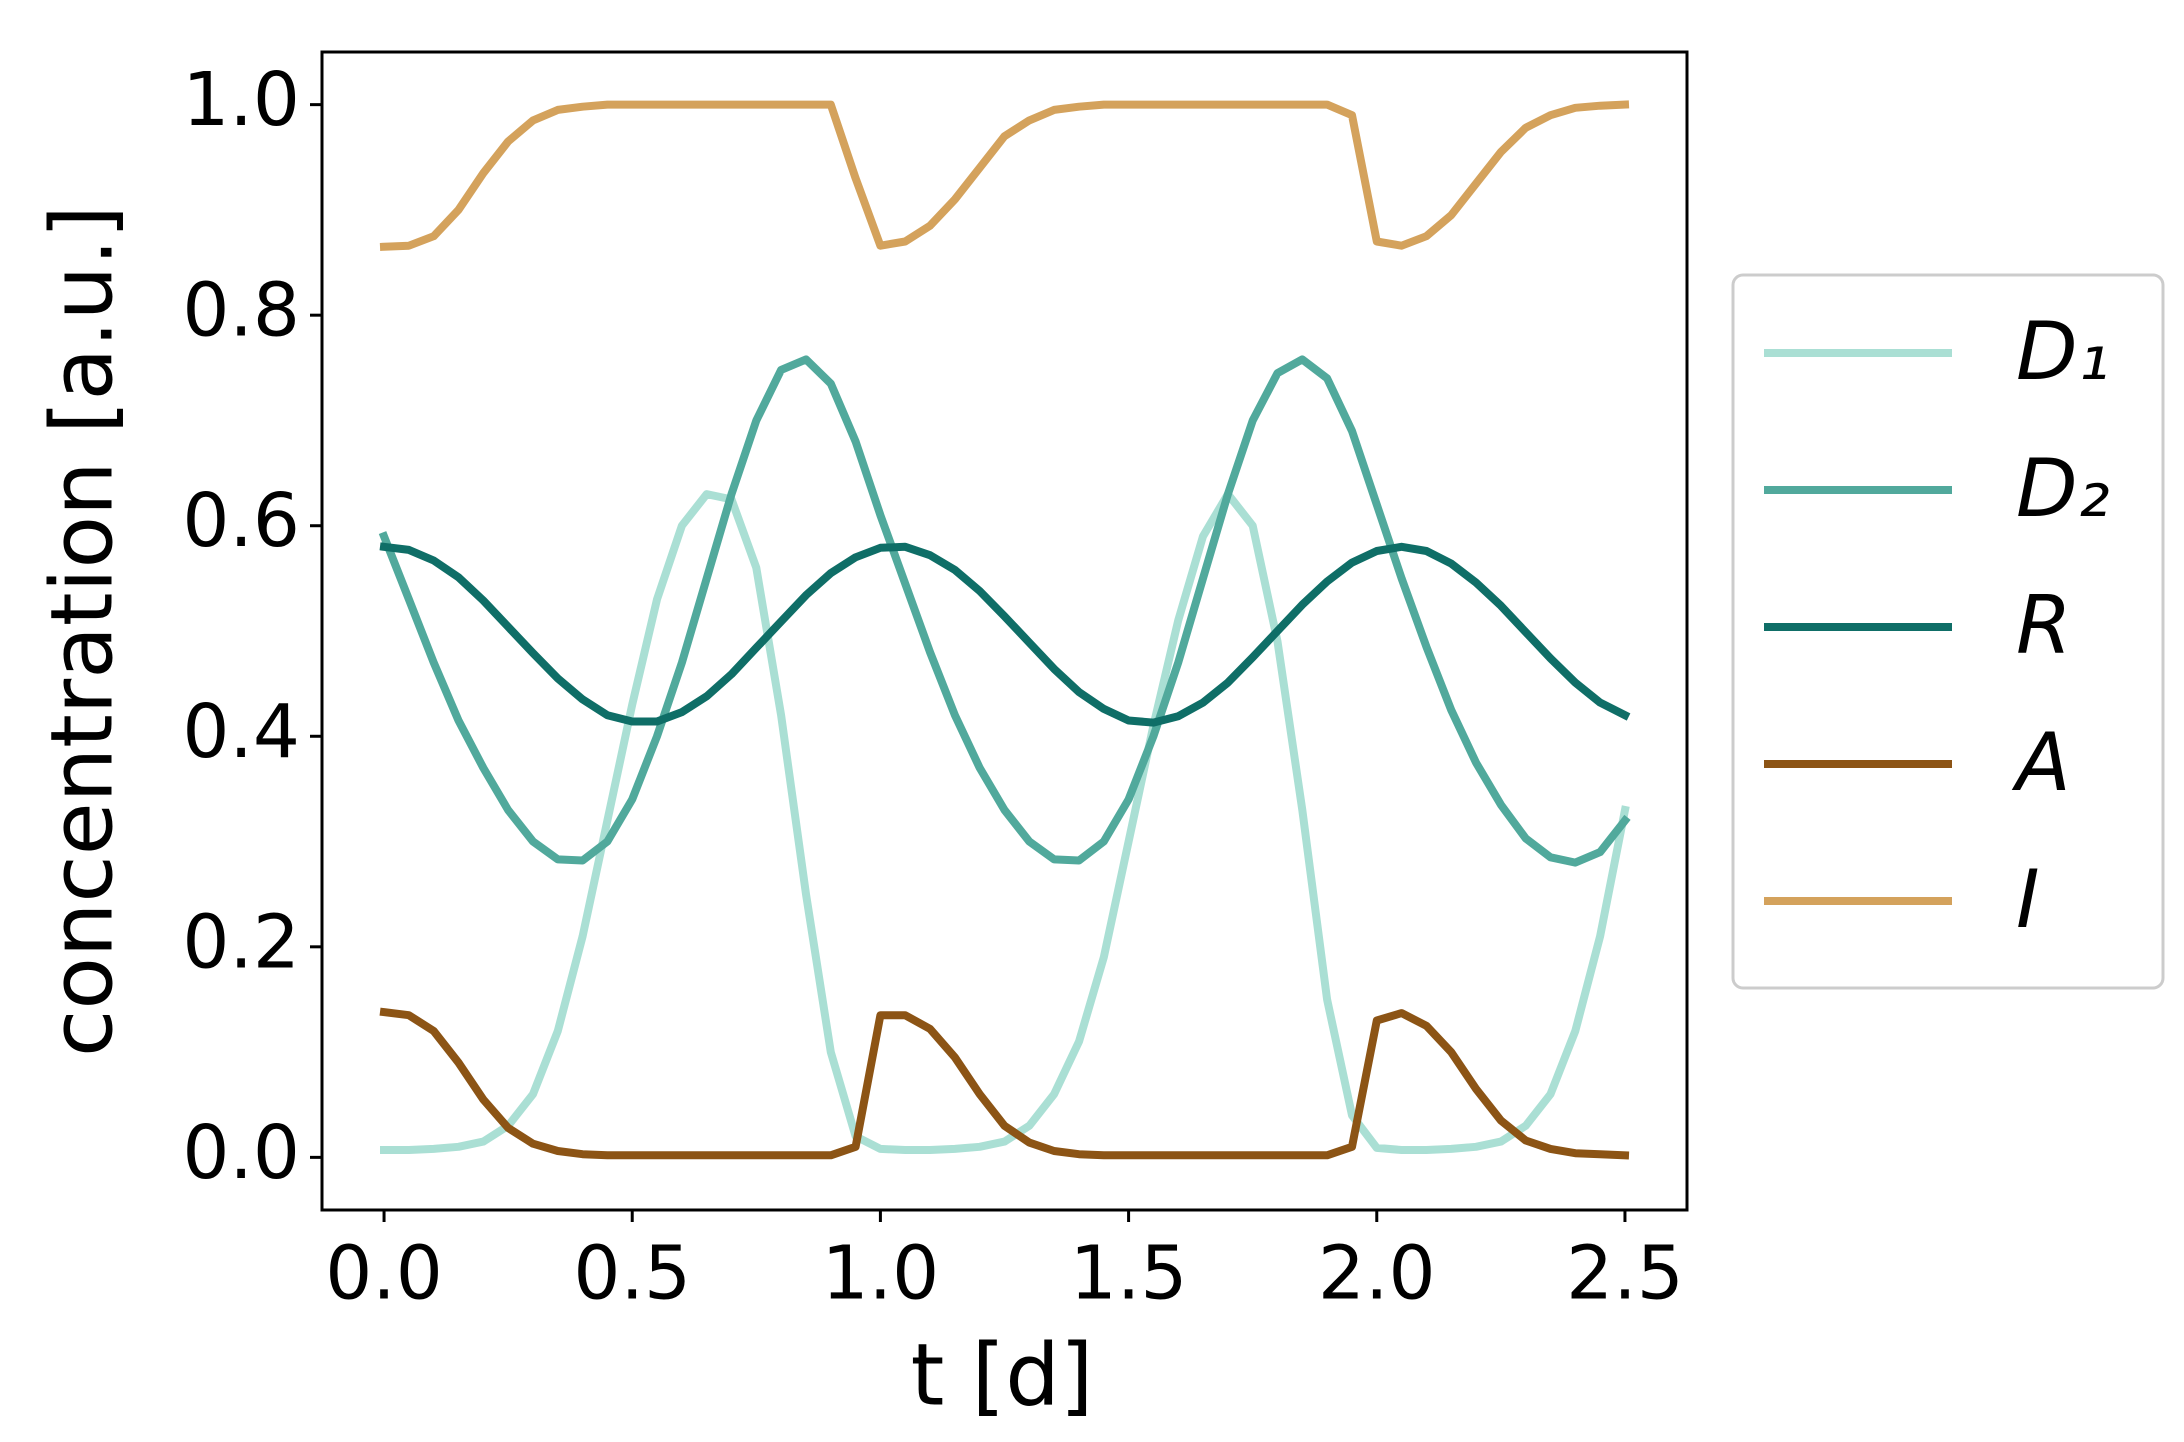 Image resolution: width=2184 pixels, height=1442 pixels. I want to click on legend-label: I, so click(2028, 899).